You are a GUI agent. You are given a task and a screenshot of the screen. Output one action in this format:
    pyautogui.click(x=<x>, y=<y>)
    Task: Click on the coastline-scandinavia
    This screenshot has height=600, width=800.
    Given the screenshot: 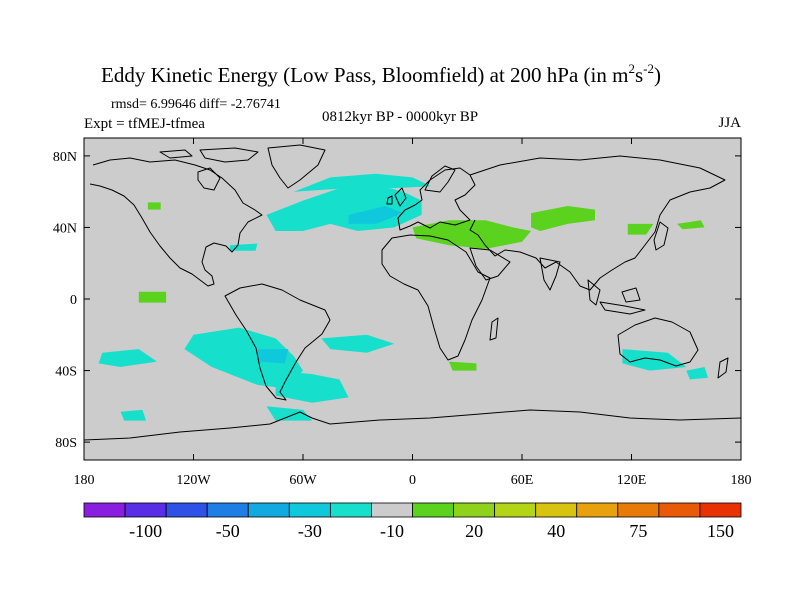 What is the action you would take?
    pyautogui.click(x=440, y=179)
    